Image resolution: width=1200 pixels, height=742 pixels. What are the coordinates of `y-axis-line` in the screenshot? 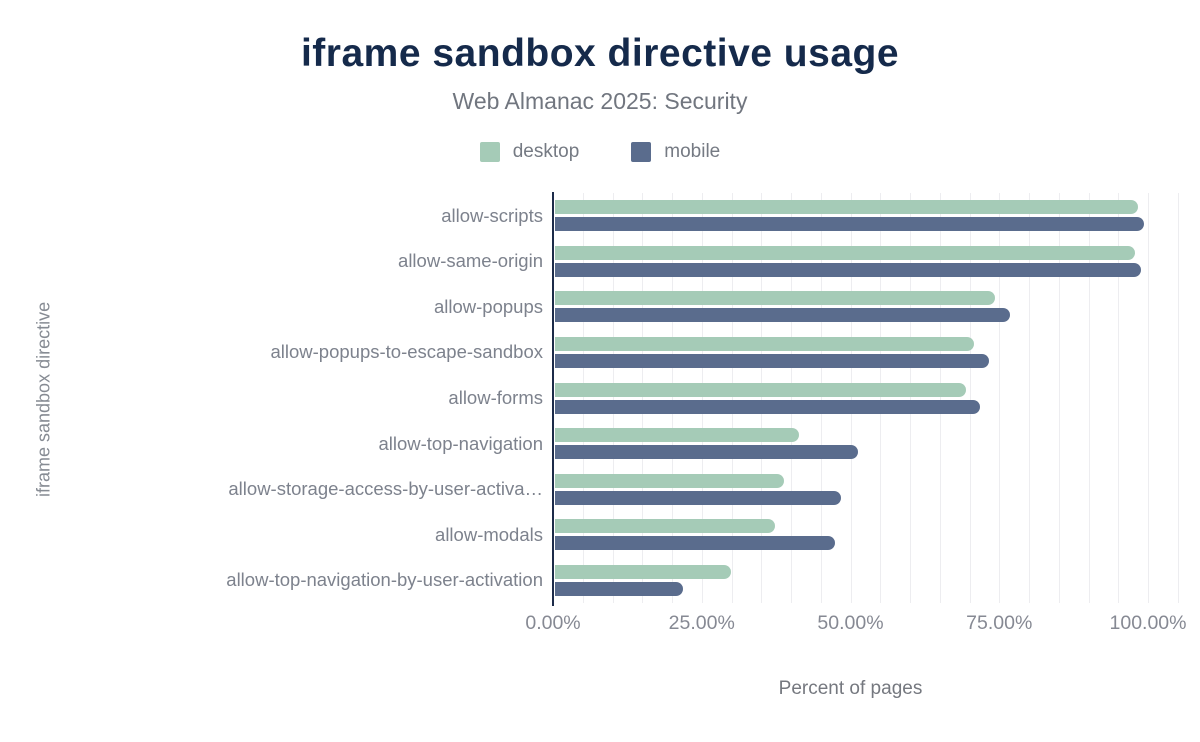 It's located at (553, 399).